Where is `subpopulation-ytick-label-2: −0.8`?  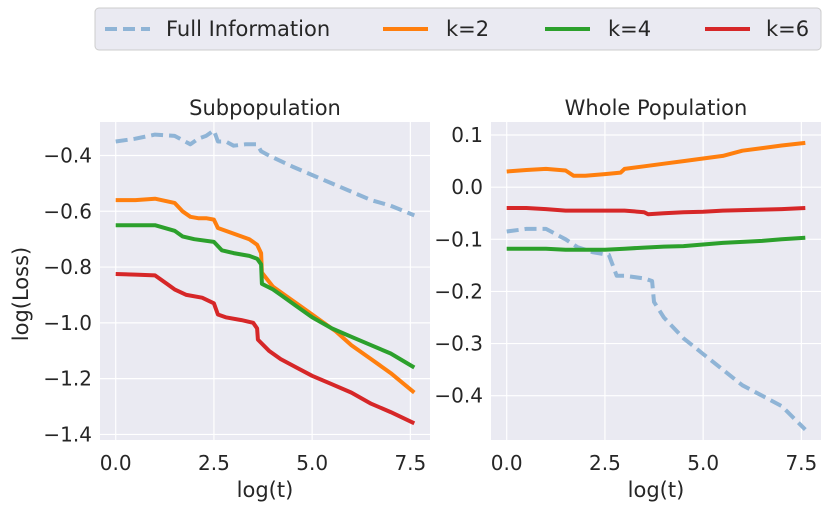
subpopulation-ytick-label-2: −0.8 is located at coordinates (67, 267).